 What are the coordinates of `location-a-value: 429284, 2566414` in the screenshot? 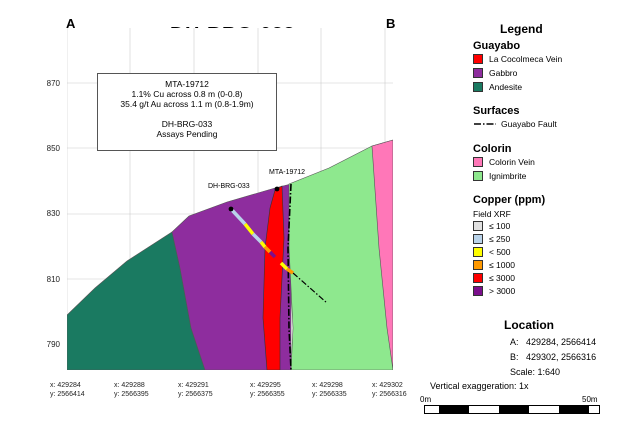 It's located at (561, 342).